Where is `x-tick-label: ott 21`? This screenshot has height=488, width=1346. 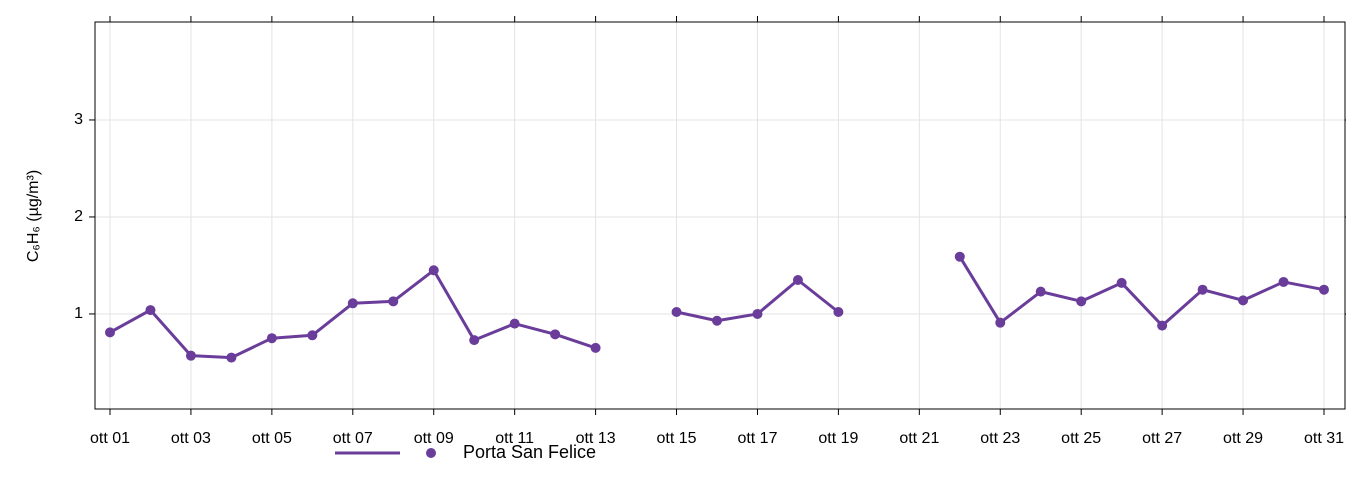
x-tick-label: ott 21 is located at coordinates (919, 438).